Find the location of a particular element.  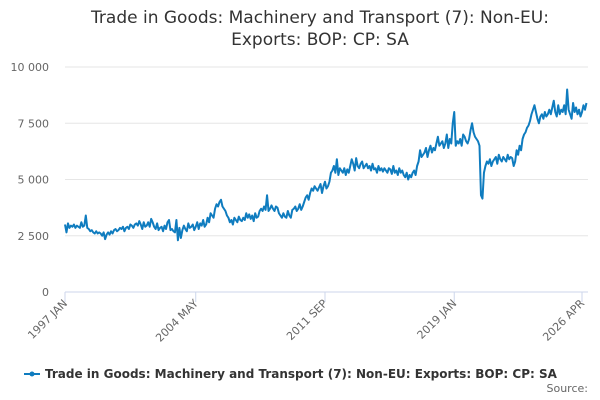

y-tick-label: 5 000 is located at coordinates (34, 180).